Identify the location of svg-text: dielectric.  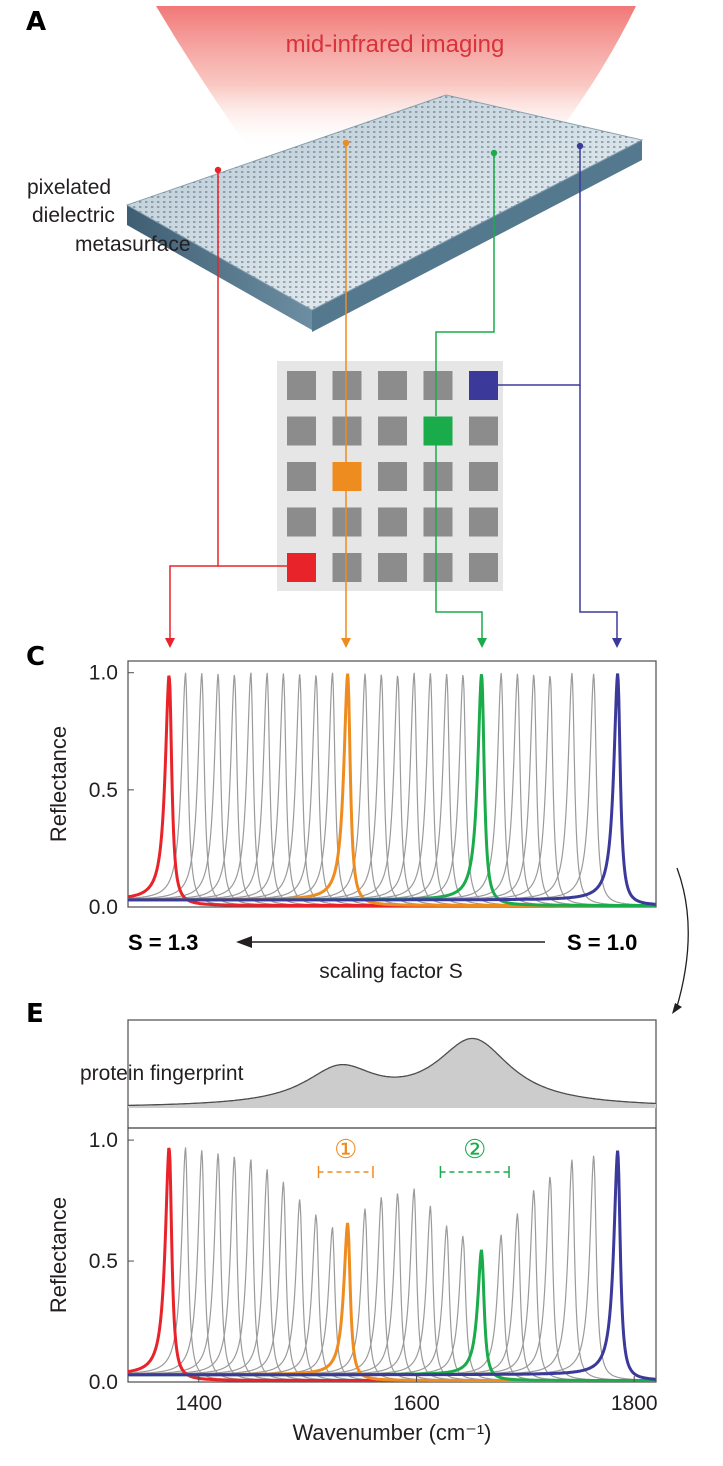
(73, 215).